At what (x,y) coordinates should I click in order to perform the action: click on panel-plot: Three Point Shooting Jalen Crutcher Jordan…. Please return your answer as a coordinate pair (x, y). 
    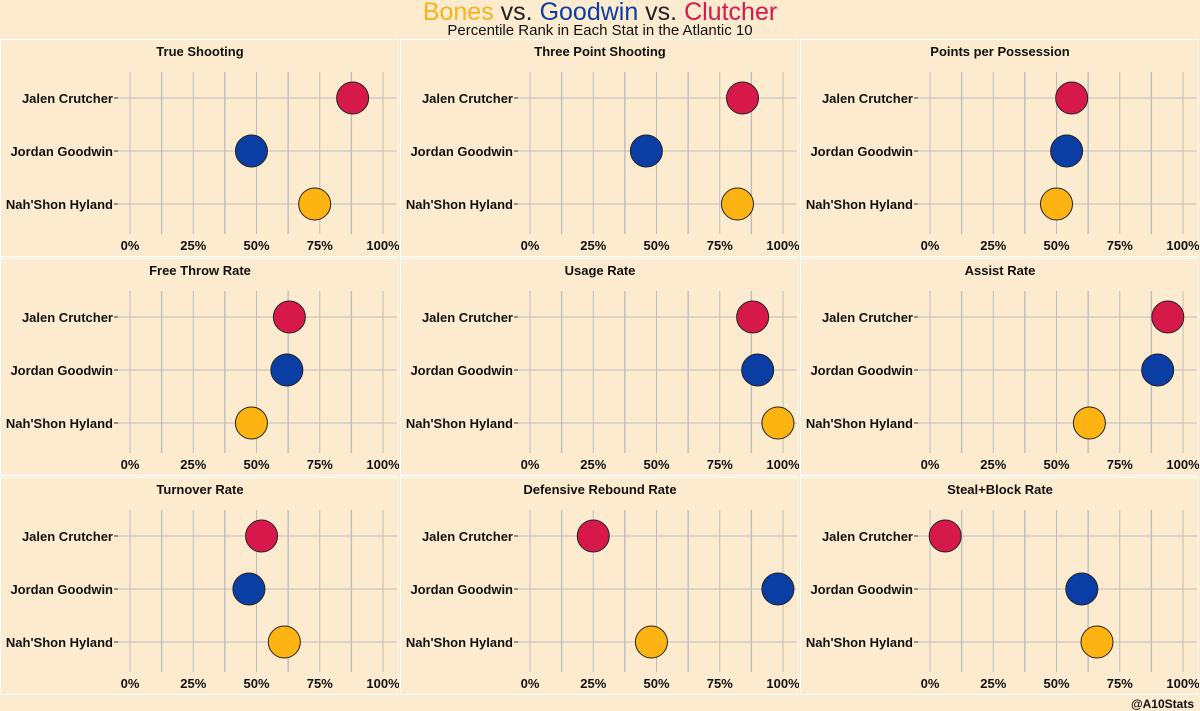
    Looking at the image, I should click on (602, 148).